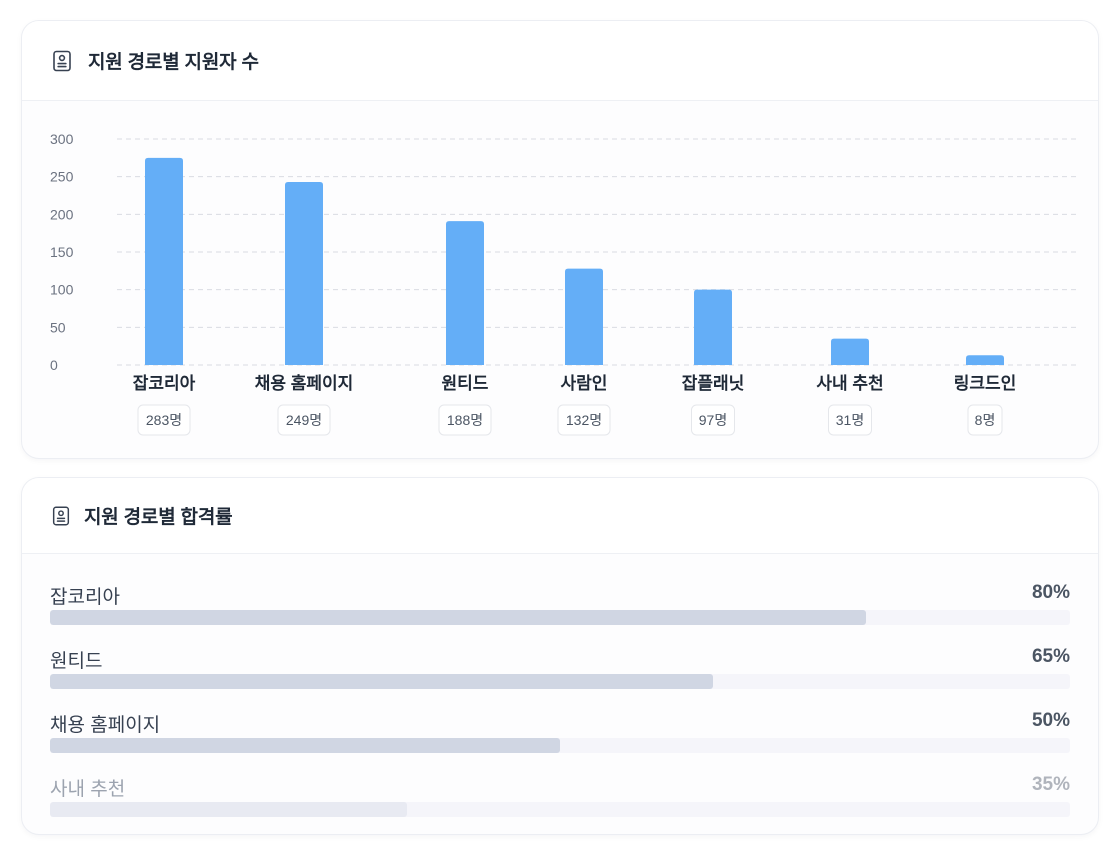 The width and height of the screenshot is (1120, 856). Describe the element at coordinates (985, 383) in the screenshot. I see `x-tick-label: 링크드인` at that location.